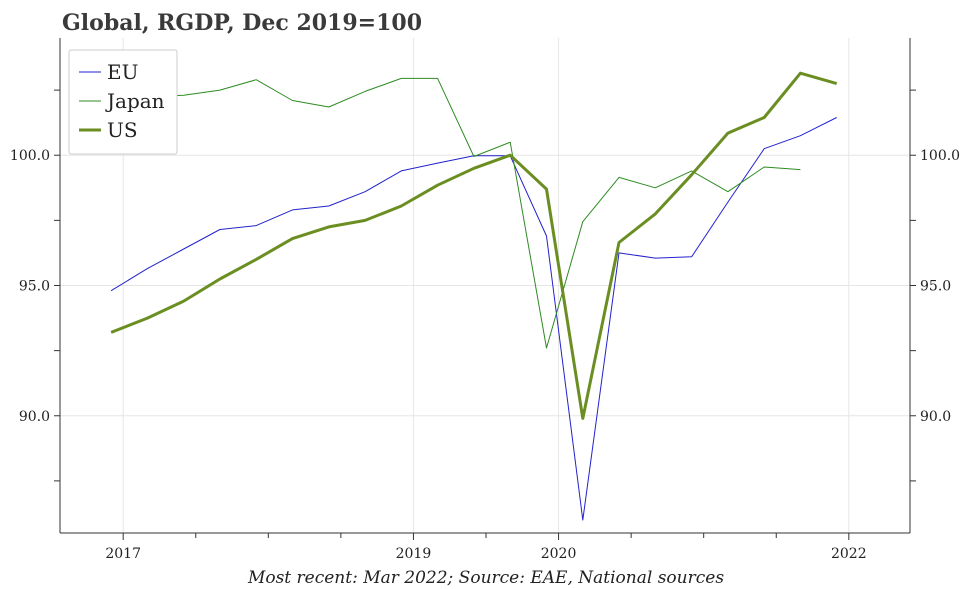  Describe the element at coordinates (849, 554) in the screenshot. I see `x-tick-label: 2022` at that location.